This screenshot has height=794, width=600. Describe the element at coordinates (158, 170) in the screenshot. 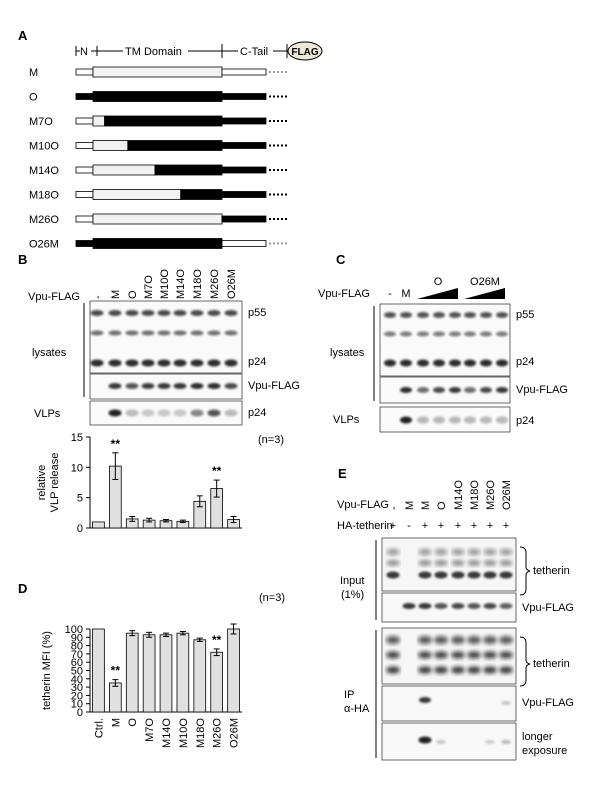

I see `construct-m14o: M14O` at that location.